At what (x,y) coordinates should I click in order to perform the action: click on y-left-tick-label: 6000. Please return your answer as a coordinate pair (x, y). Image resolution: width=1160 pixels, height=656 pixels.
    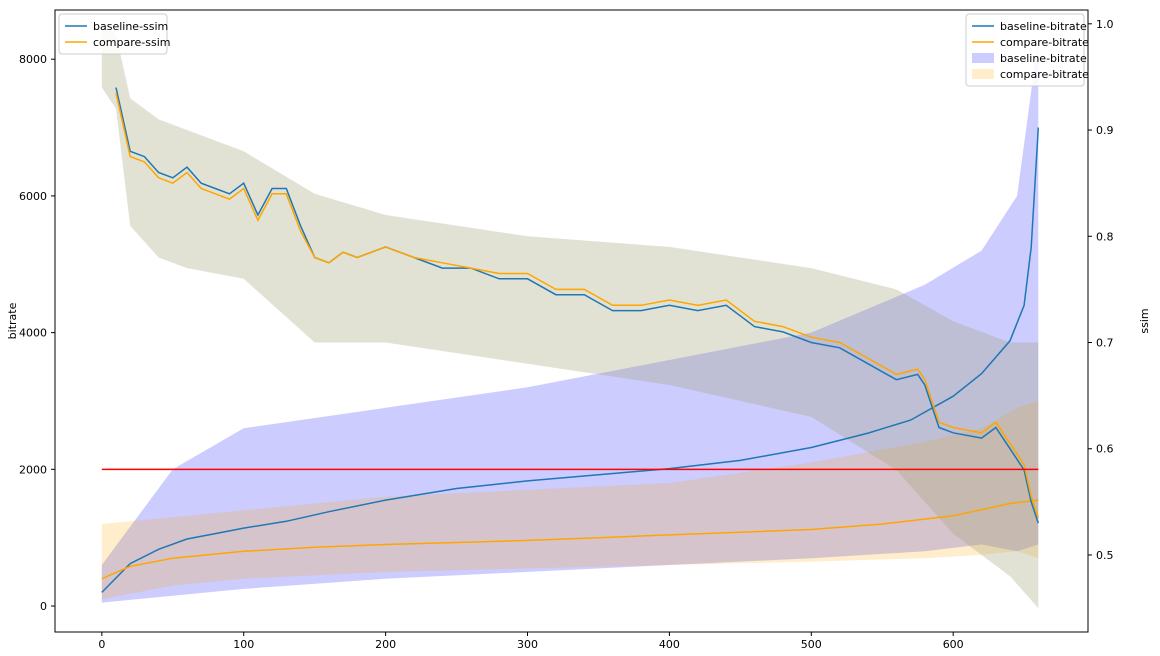
    Looking at the image, I should click on (33, 196).